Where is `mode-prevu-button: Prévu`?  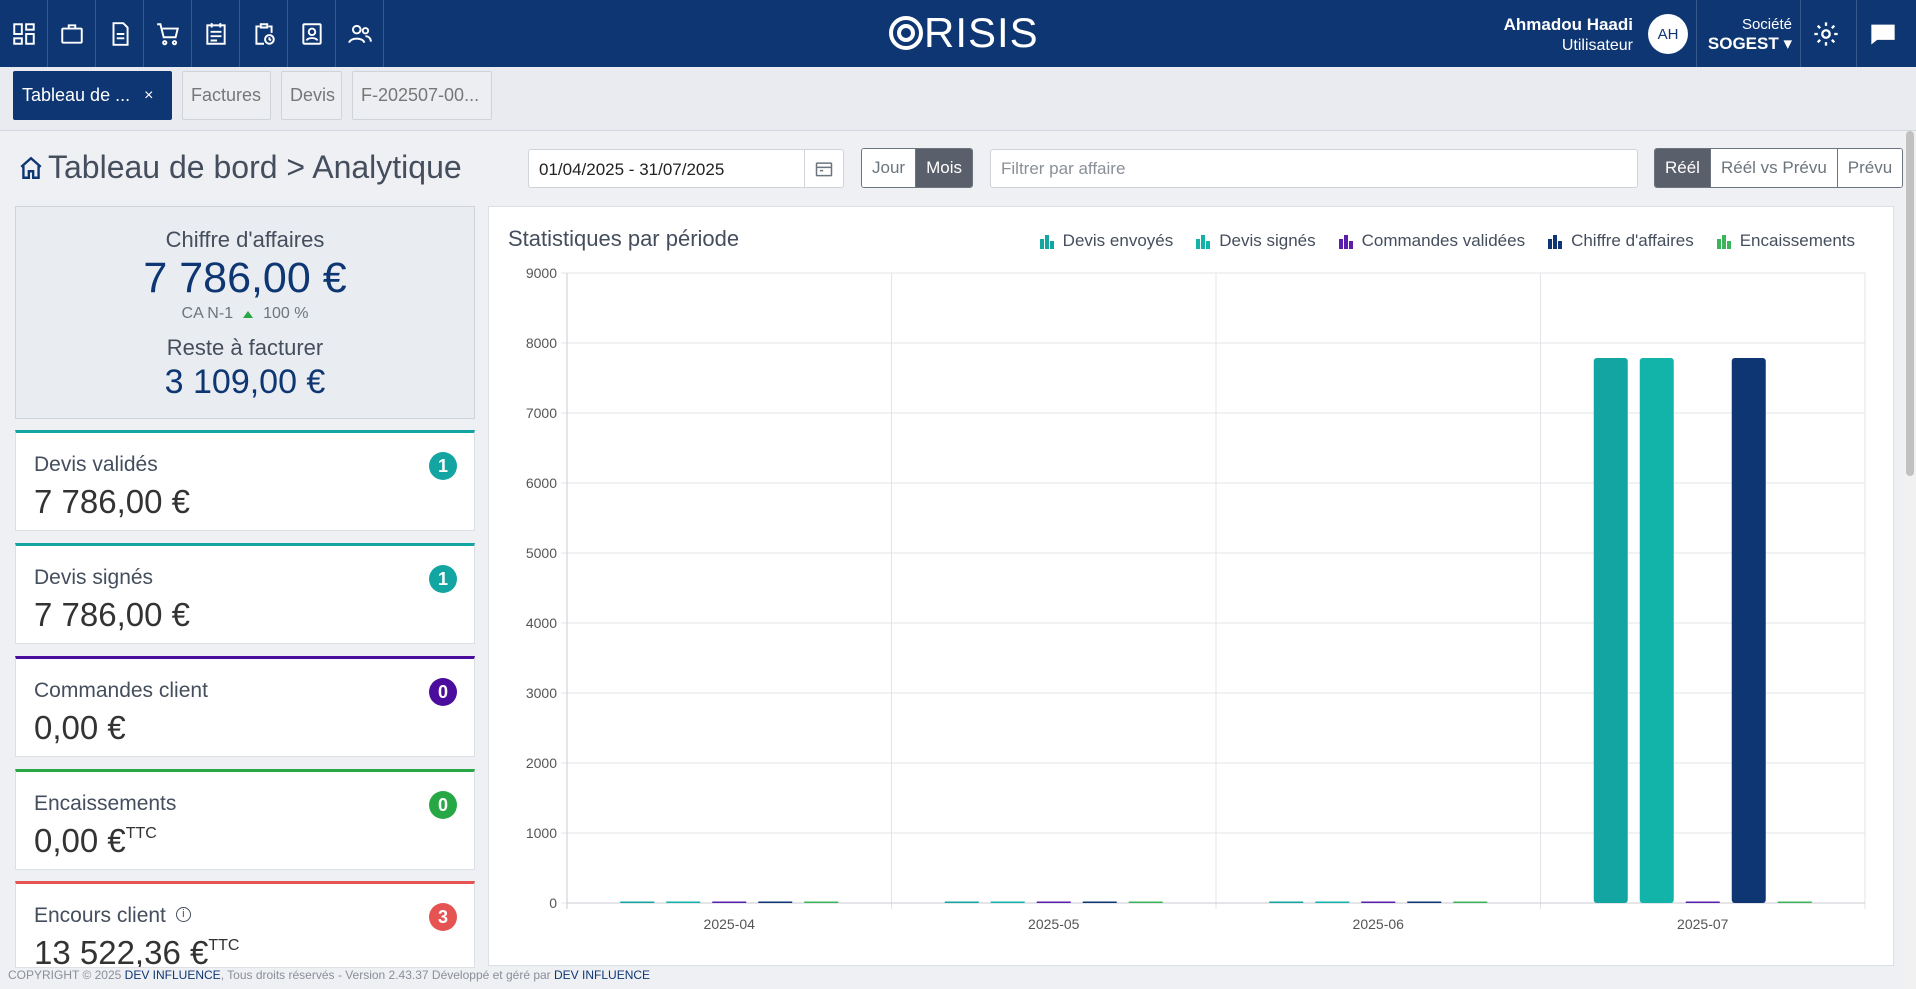
mode-prevu-button: Prévu is located at coordinates (1869, 168).